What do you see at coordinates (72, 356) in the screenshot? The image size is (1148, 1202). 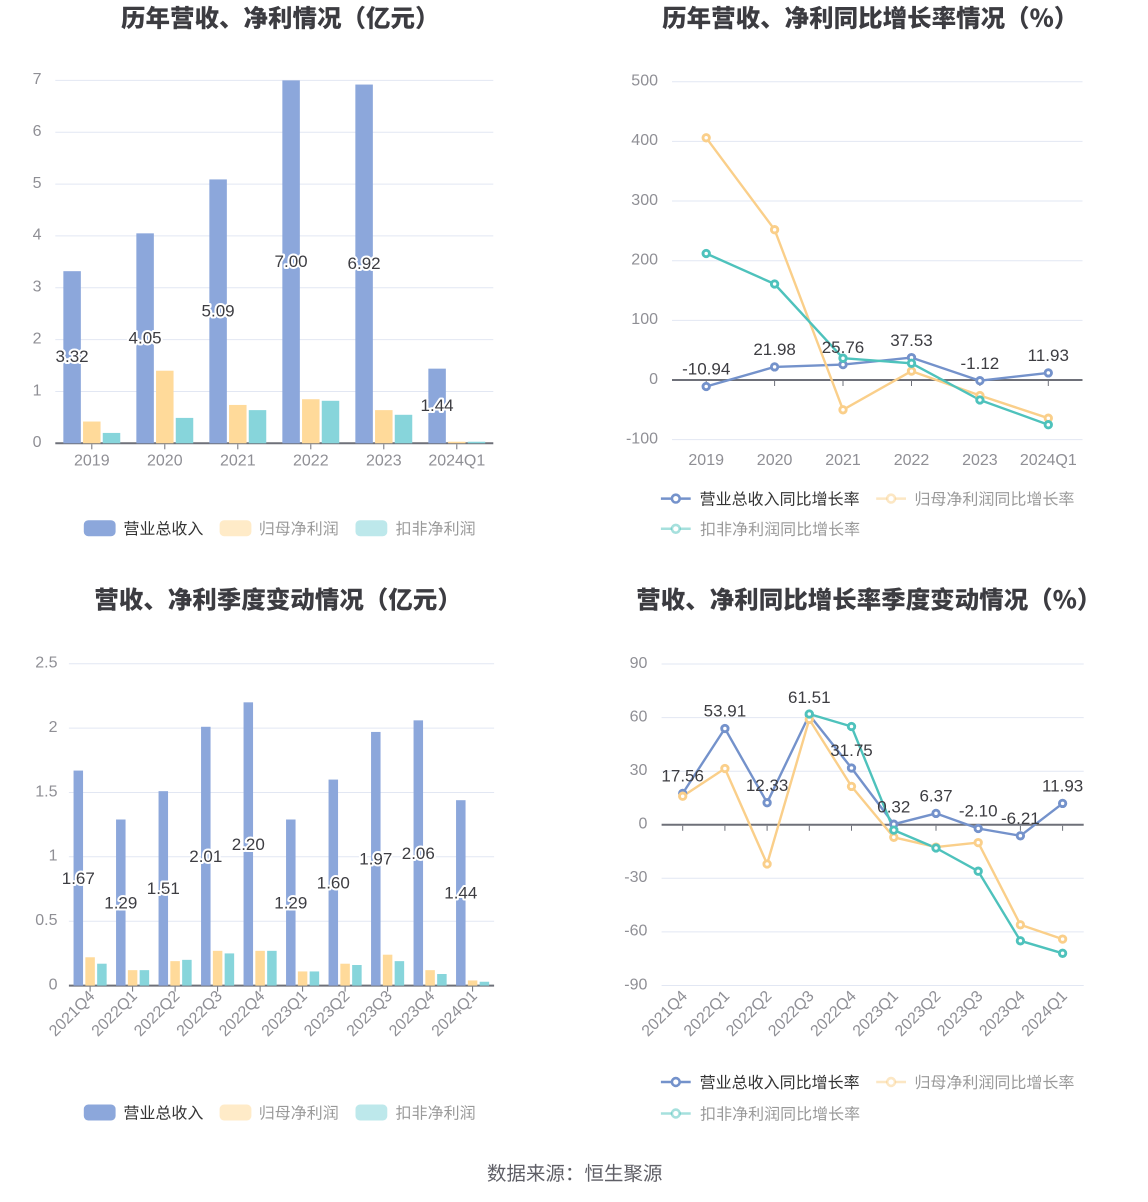 I see `svg-text: 3.32` at bounding box center [72, 356].